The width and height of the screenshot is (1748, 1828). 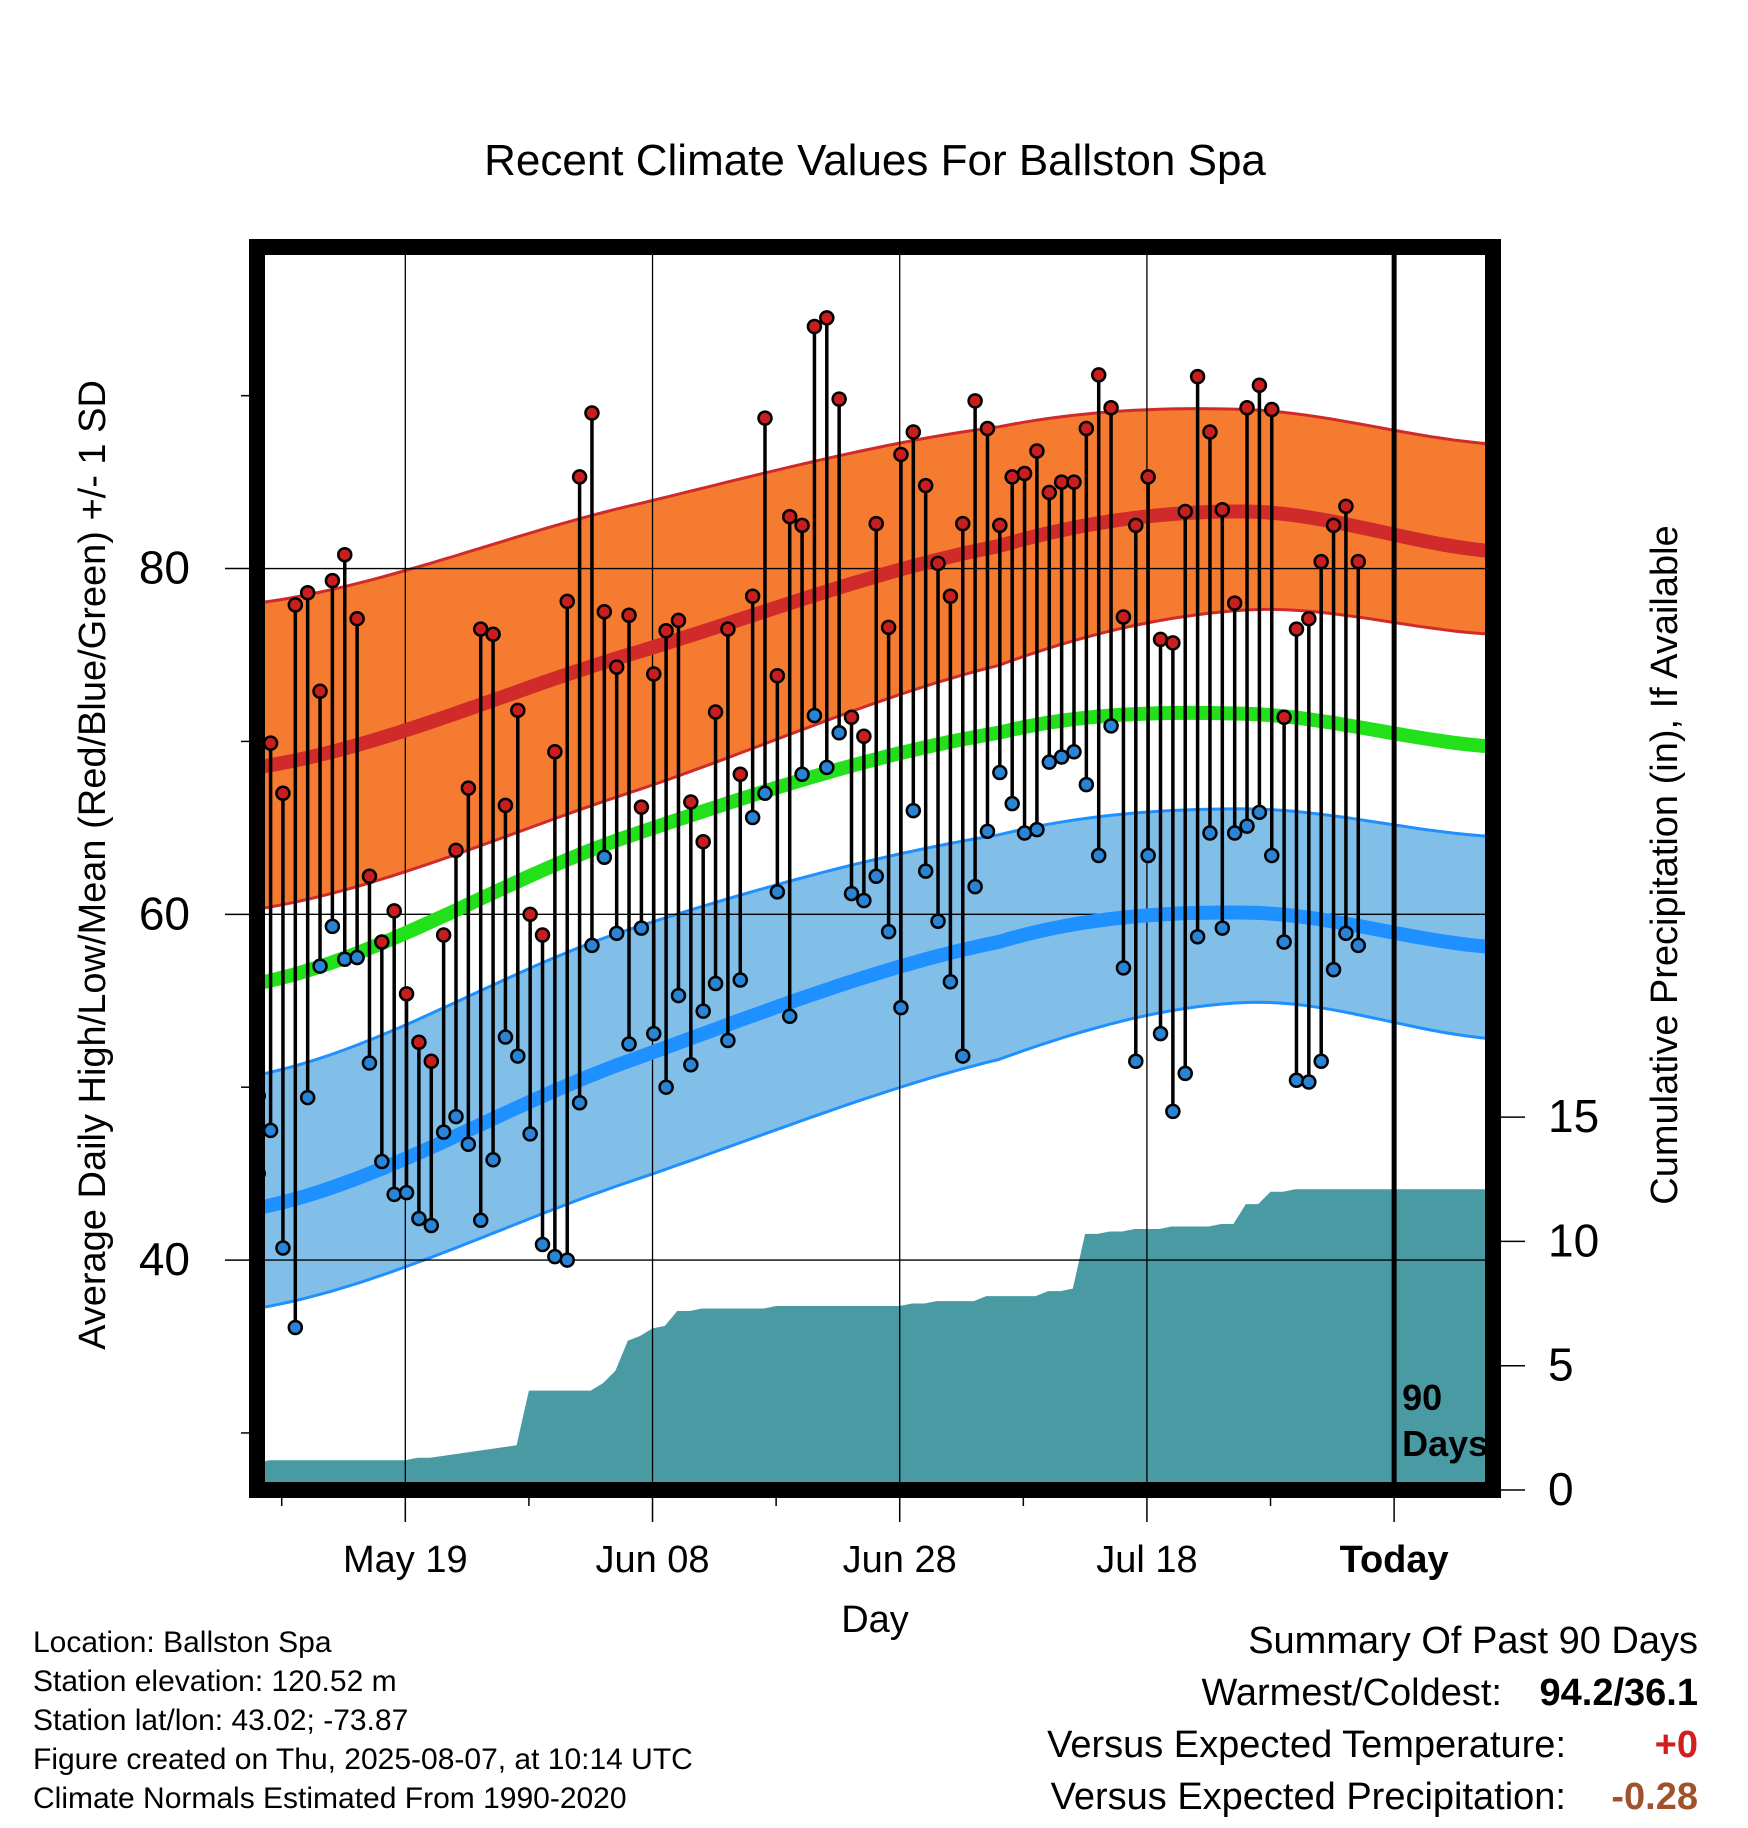 I want to click on y2-tick-label: 10, so click(x=1573, y=1240).